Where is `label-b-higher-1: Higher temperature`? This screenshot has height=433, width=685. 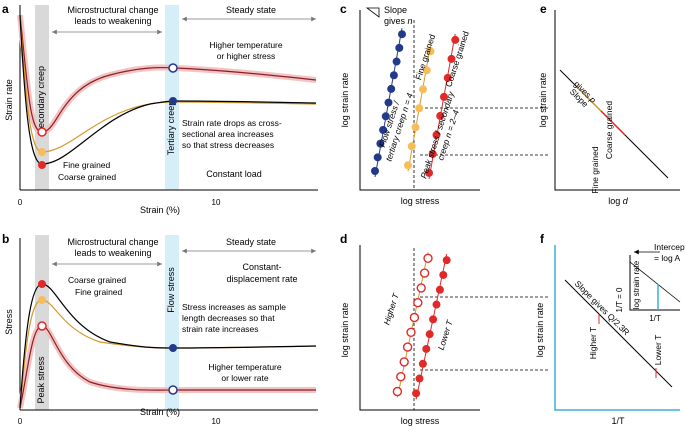
label-b-higher-1: Higher temperature is located at coordinates (245, 367).